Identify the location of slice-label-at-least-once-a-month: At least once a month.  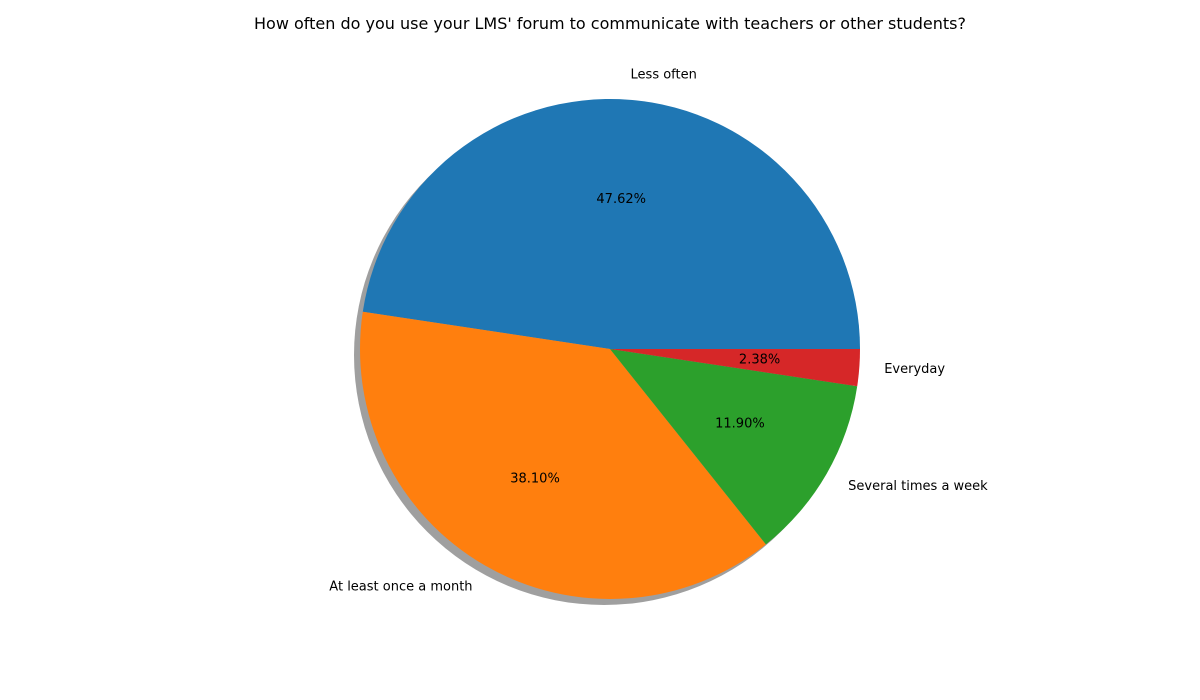
(400, 587).